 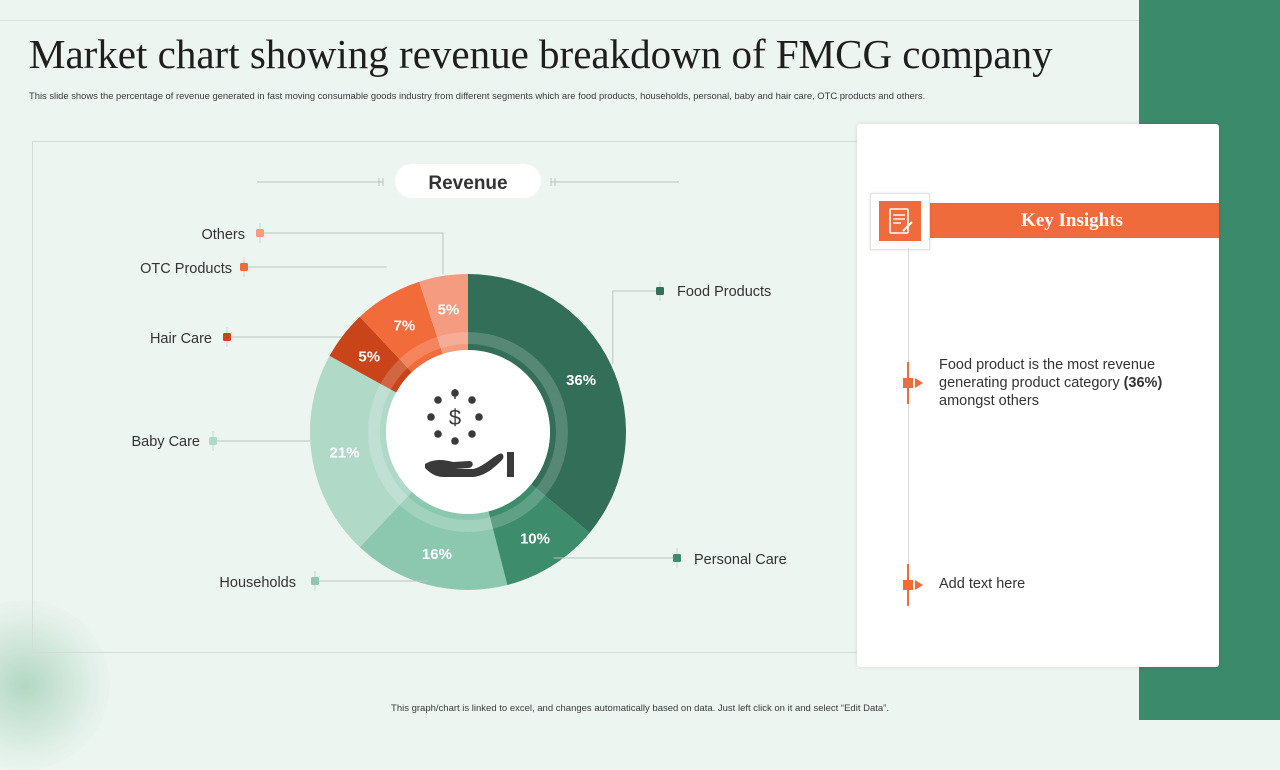 I want to click on money-hand-icon: $, so click(x=469, y=433).